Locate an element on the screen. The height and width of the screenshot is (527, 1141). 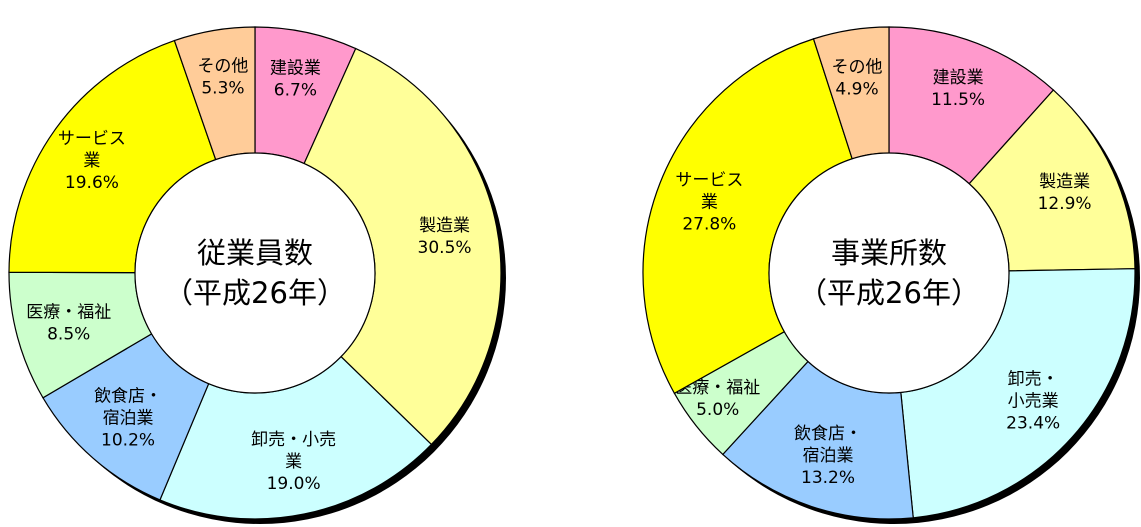
slice-value: 19.0% is located at coordinates (294, 484).